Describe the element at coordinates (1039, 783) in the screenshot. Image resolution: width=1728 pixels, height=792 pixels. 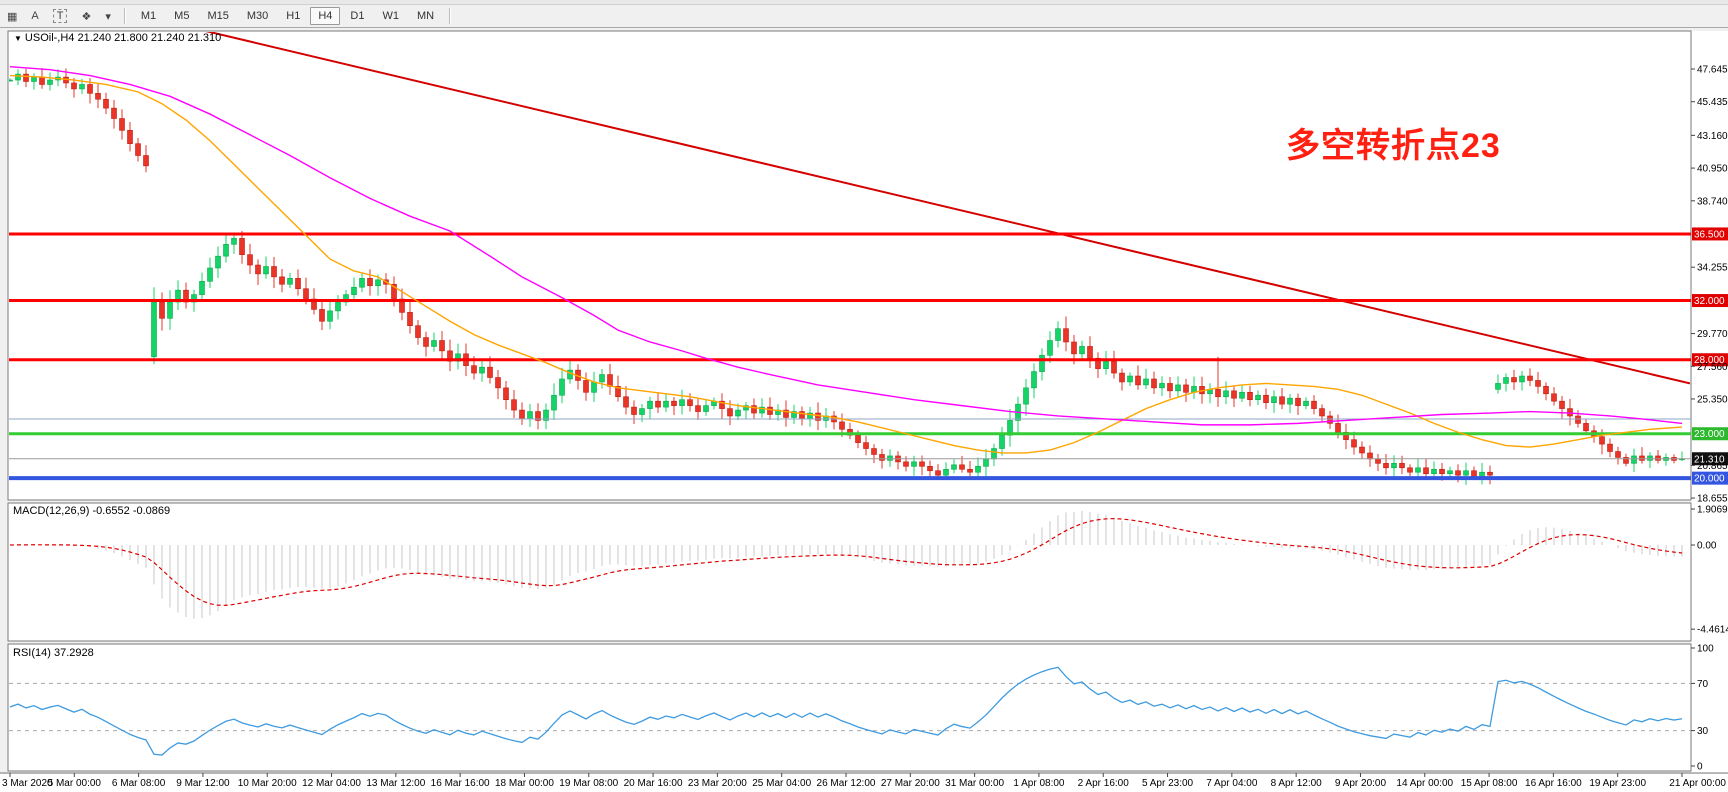
I see `time-axis-label: 1 Apr 08:00` at that location.